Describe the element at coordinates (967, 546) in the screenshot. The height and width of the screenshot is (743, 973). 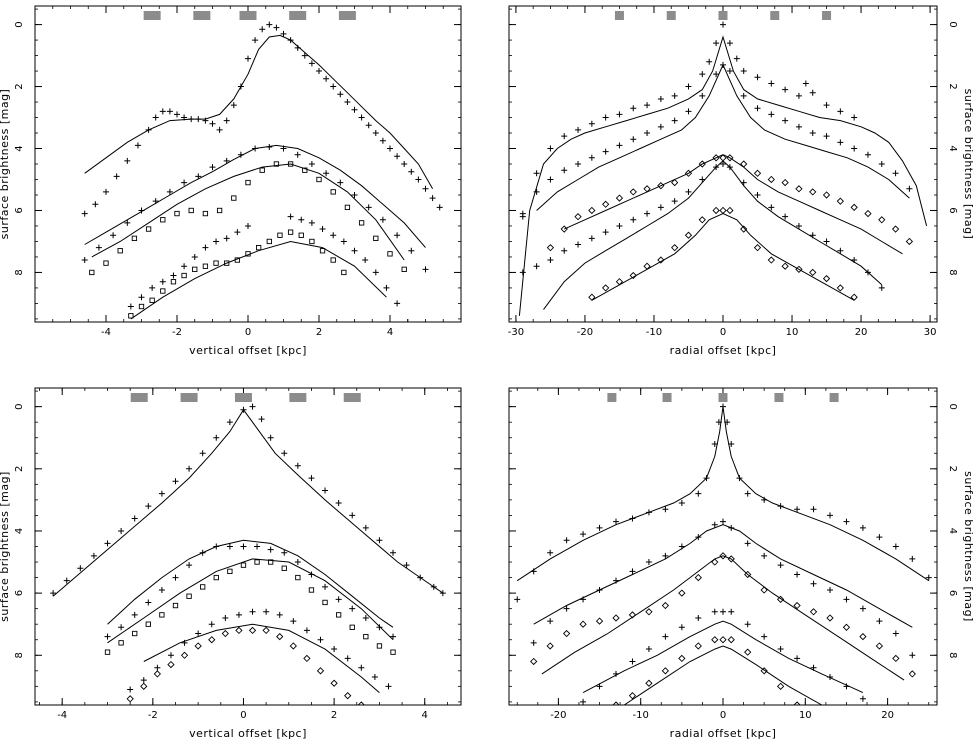
I see `y-axis-title: surface brightness [mag]` at that location.